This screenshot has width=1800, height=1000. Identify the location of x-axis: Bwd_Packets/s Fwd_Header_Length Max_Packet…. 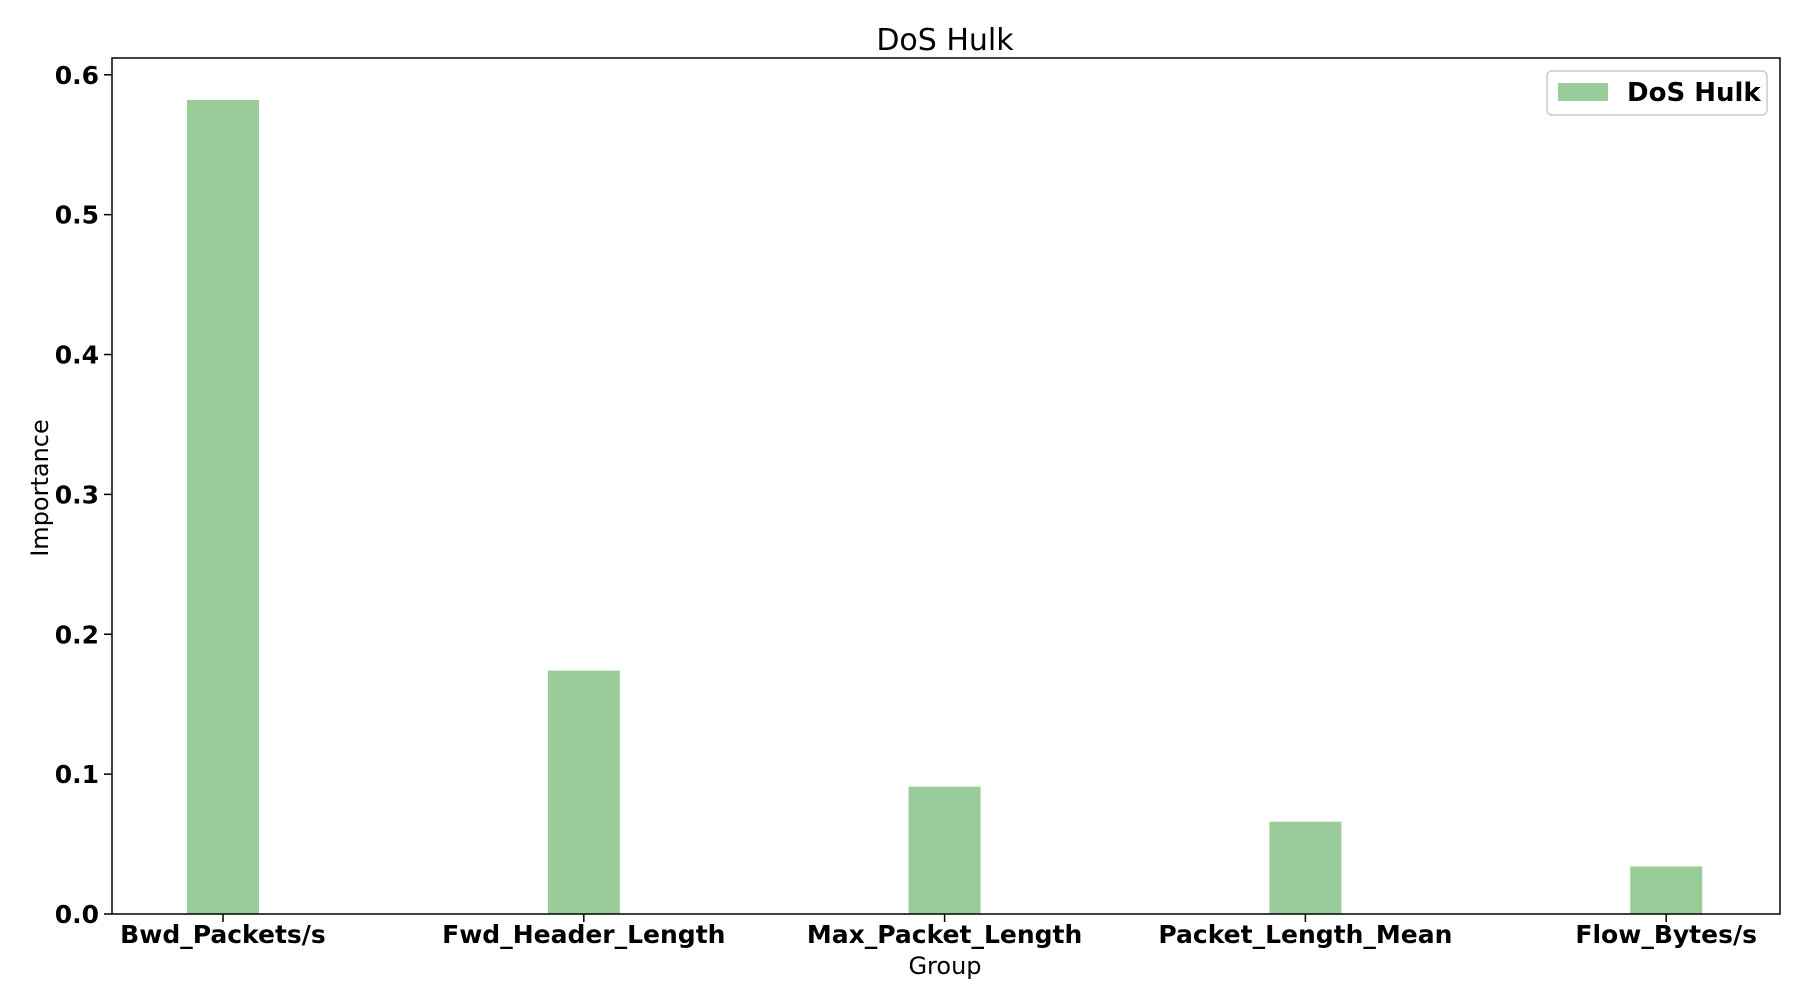
(938, 931).